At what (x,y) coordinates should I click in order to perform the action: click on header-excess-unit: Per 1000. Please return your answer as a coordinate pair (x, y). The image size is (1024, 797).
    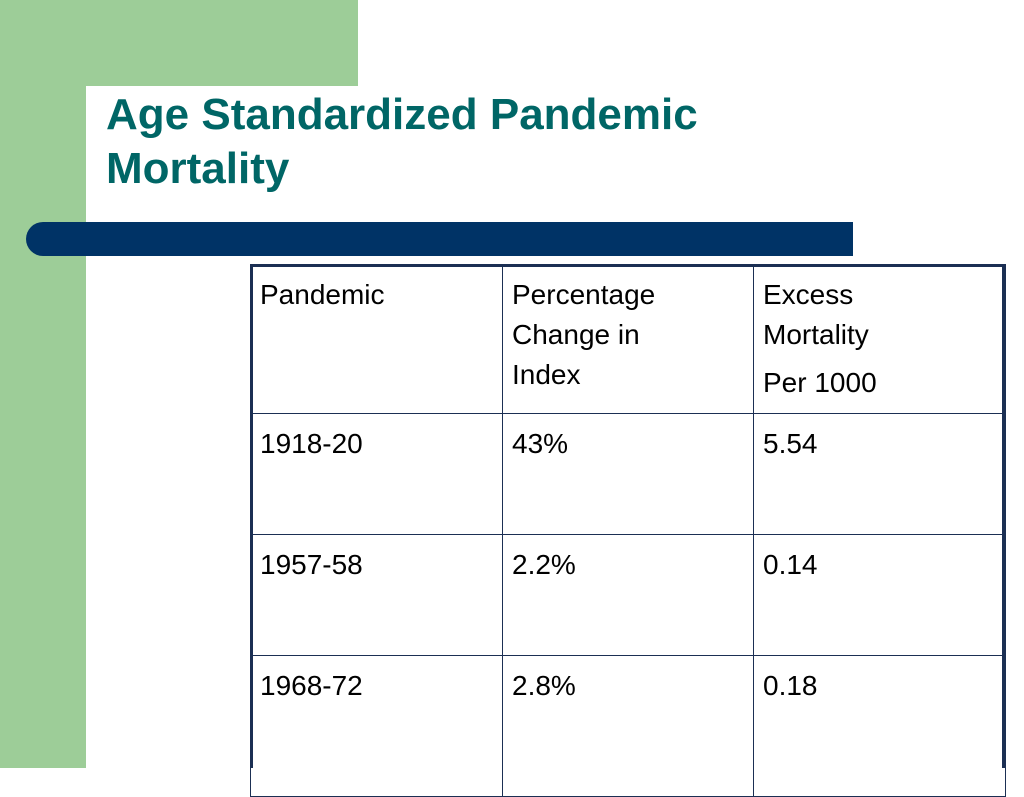
    Looking at the image, I should click on (820, 382).